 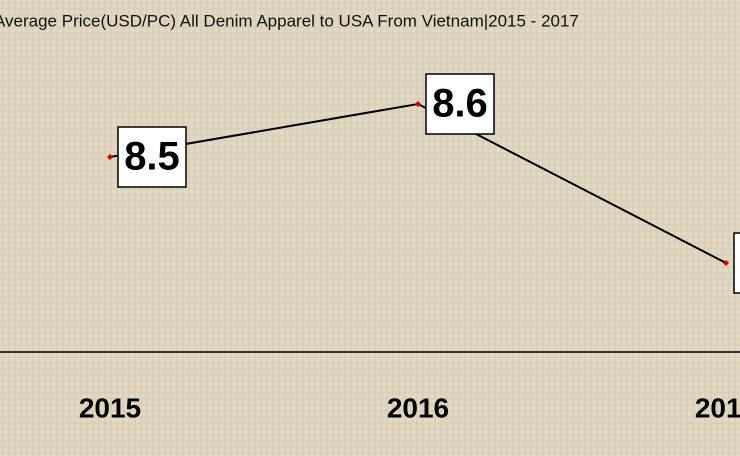 What do you see at coordinates (717, 407) in the screenshot?
I see `x-tick-label: 2017` at bounding box center [717, 407].